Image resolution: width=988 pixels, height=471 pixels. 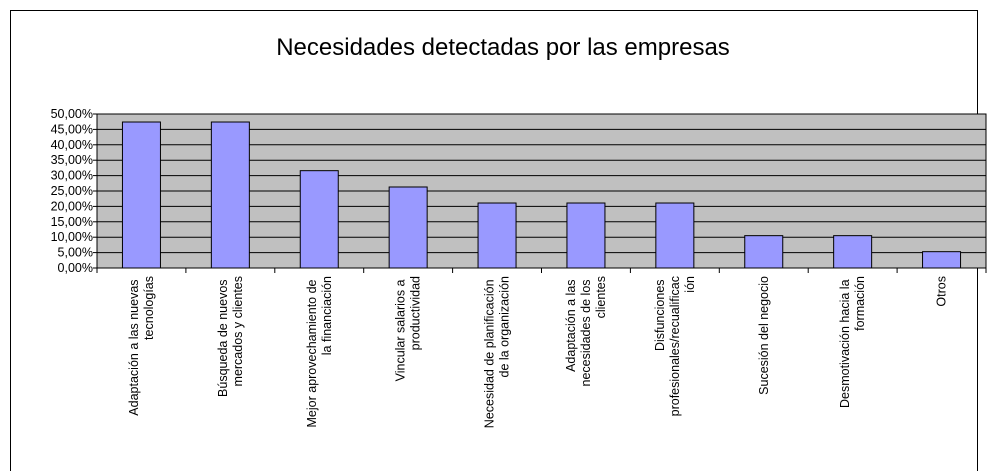 What do you see at coordinates (72, 176) in the screenshot?
I see `y-tick-label: 30,00%` at bounding box center [72, 176].